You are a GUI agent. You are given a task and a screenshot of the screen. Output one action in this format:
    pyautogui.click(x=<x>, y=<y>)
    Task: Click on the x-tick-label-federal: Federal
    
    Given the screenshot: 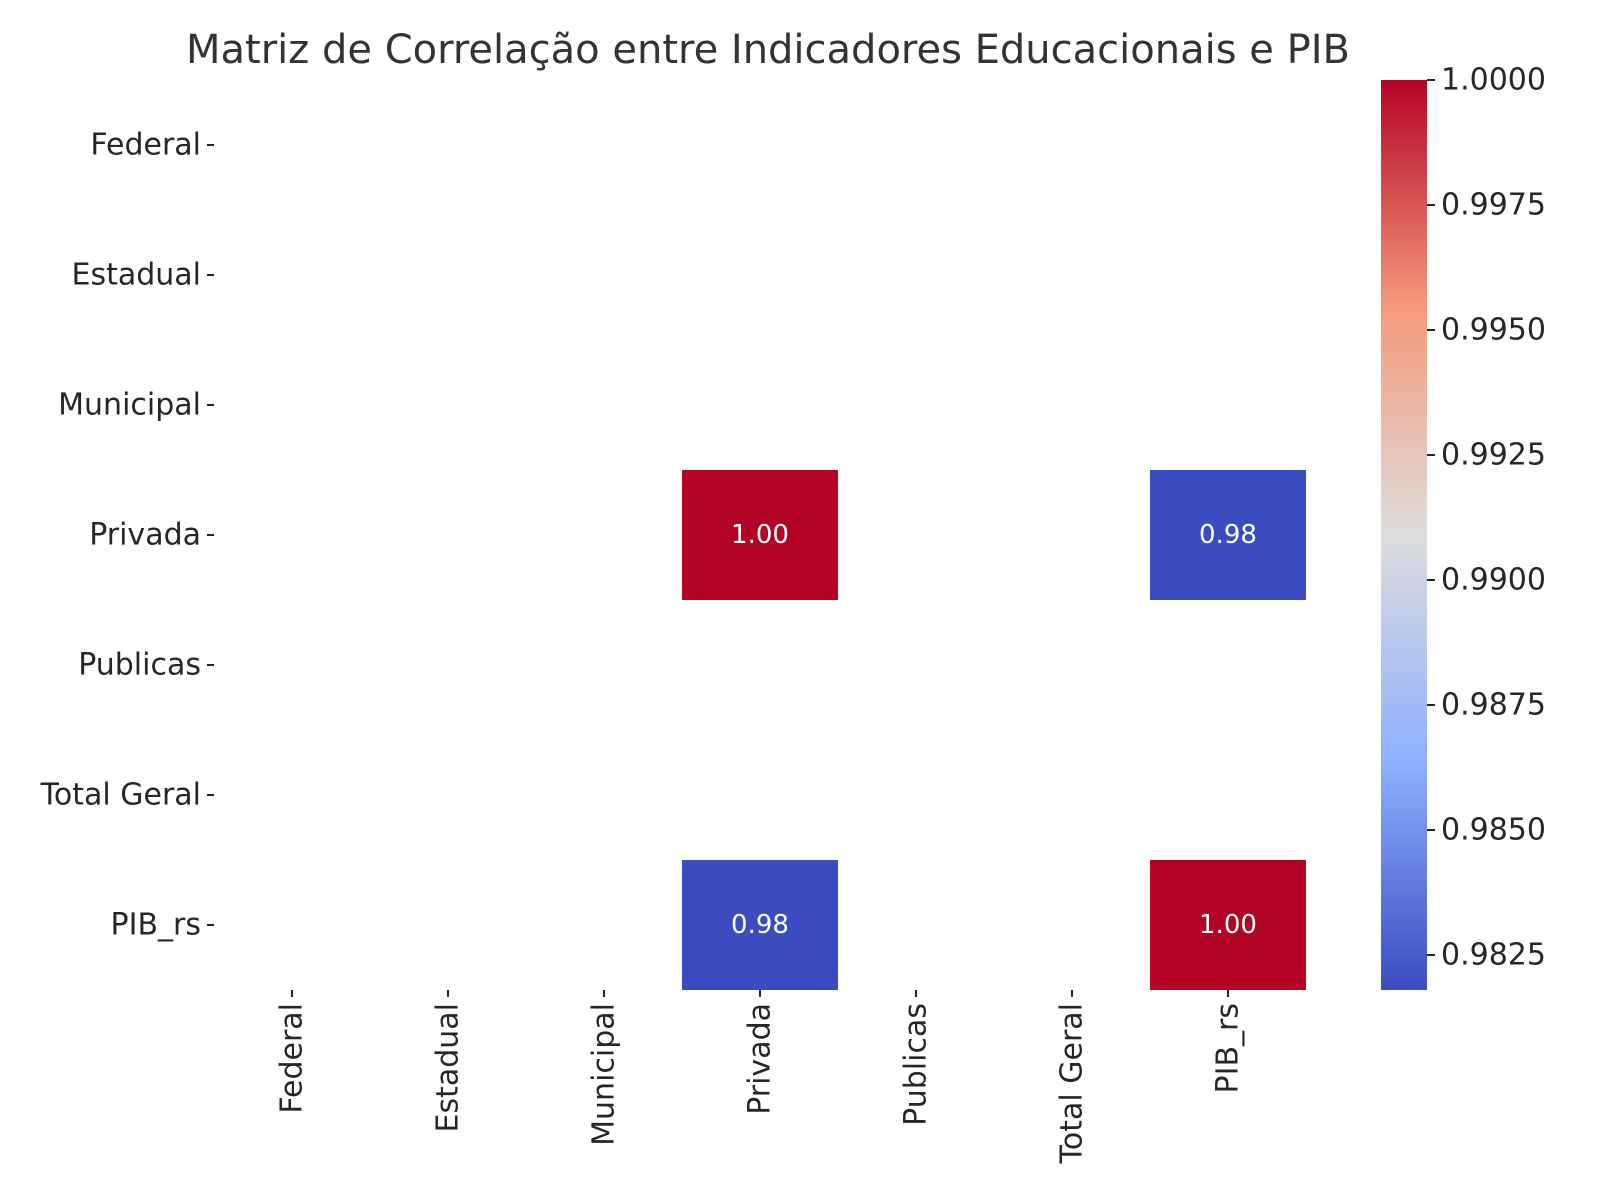 What is the action you would take?
    pyautogui.click(x=292, y=1058)
    